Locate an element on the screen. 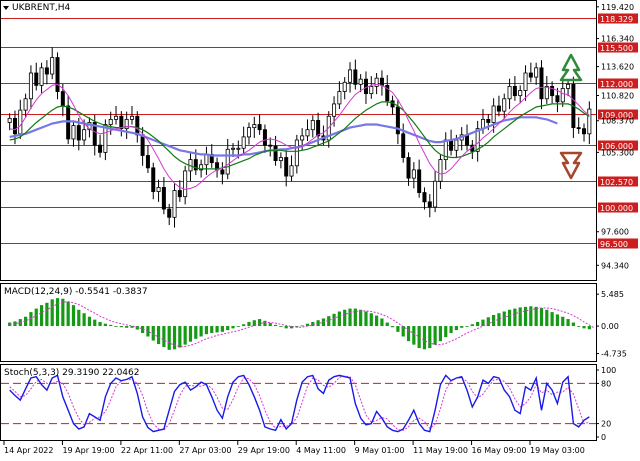 The image size is (640, 461). stoch-tick-label: 0 is located at coordinates (603, 437).